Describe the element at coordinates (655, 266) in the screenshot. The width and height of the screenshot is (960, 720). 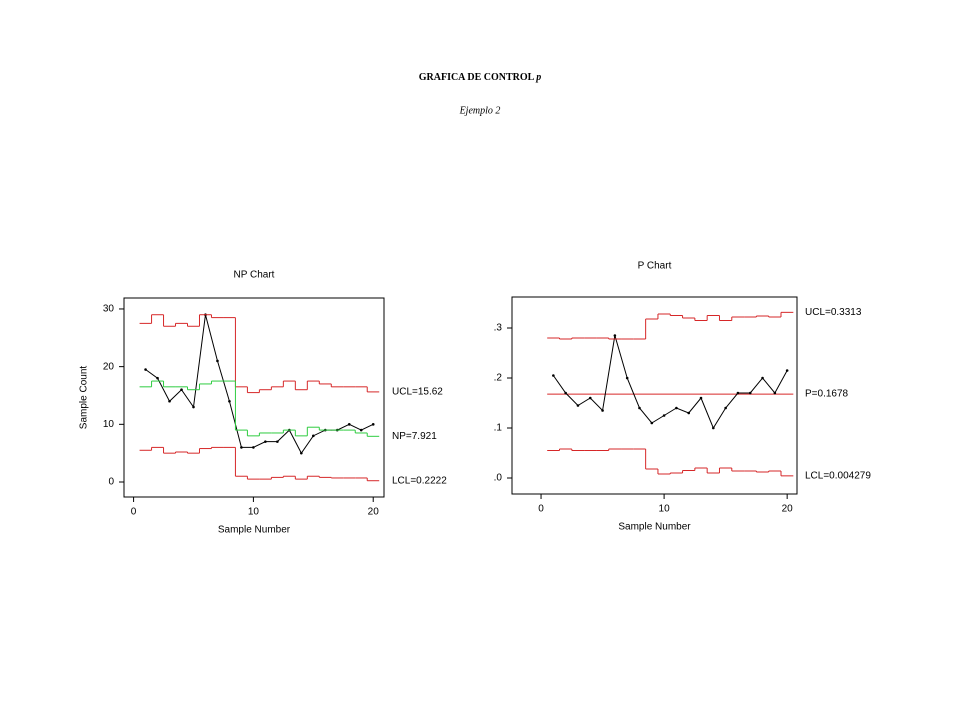
I see `chart-title: P Chart` at that location.